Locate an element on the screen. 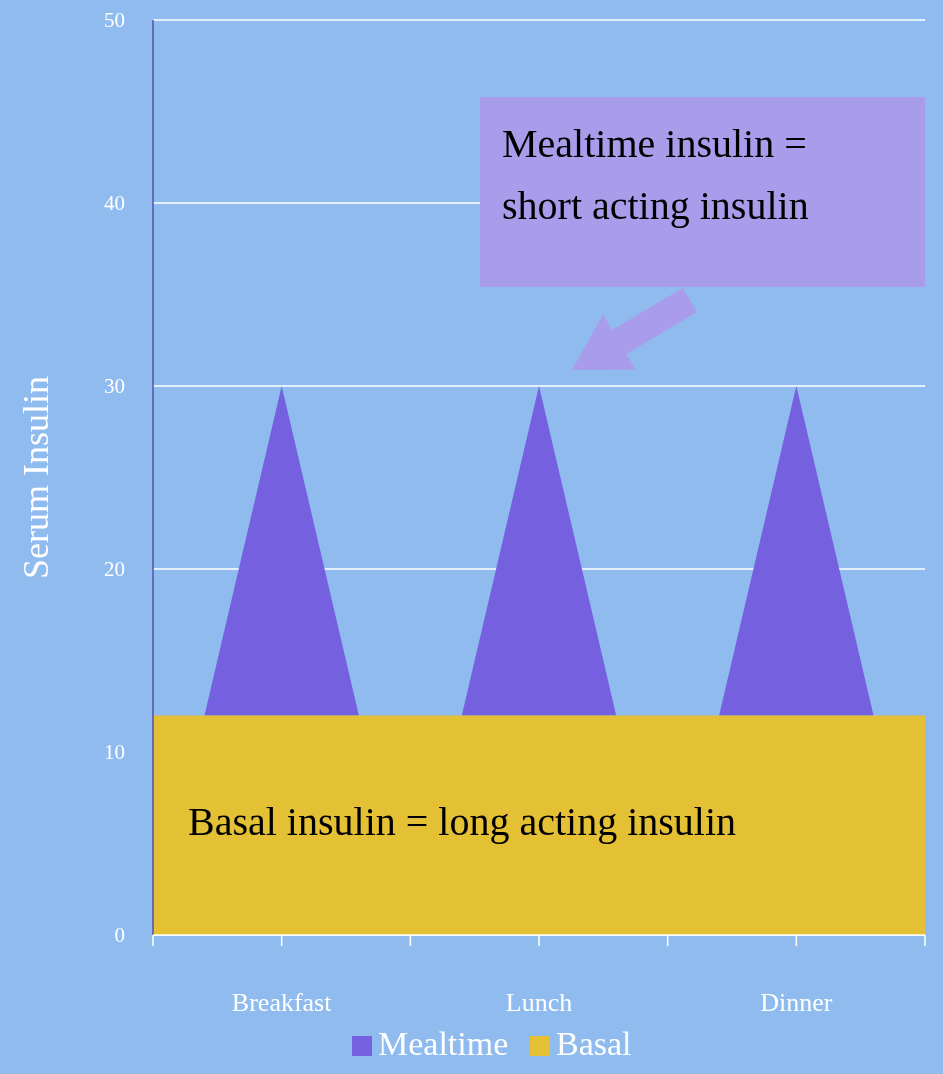 The width and height of the screenshot is (943, 1074). x-tick-label: Dinner is located at coordinates (796, 1002).